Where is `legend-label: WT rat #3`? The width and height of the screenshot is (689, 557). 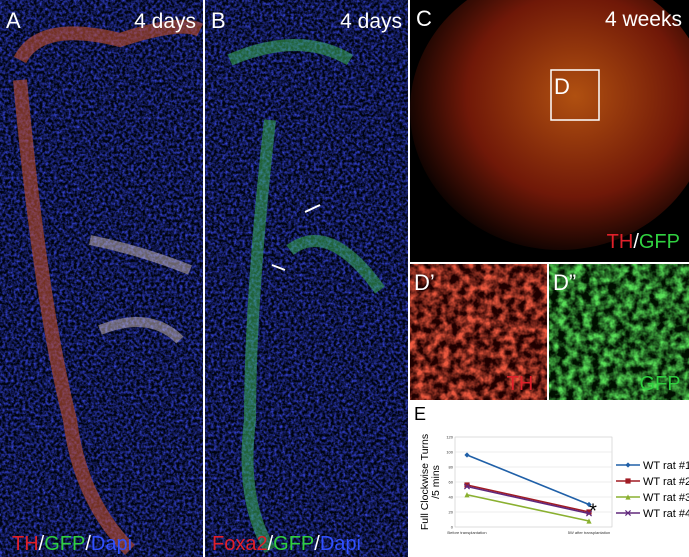 legend-label: WT rat #3 is located at coordinates (666, 498).